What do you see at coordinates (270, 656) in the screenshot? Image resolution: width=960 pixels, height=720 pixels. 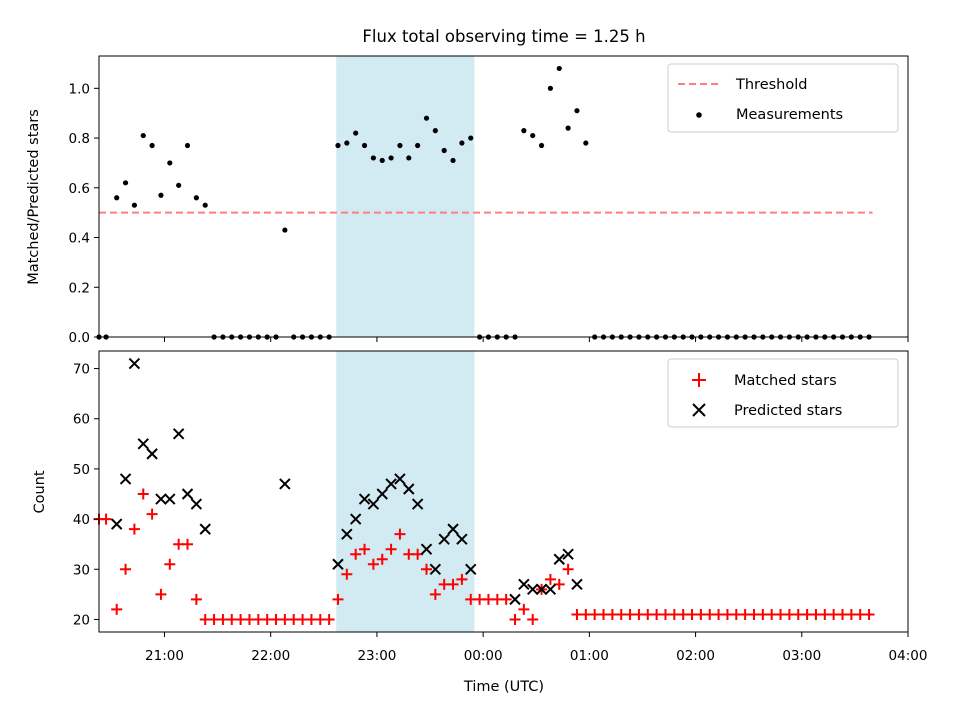 I see `x-tick-label: 22:00` at bounding box center [270, 656].